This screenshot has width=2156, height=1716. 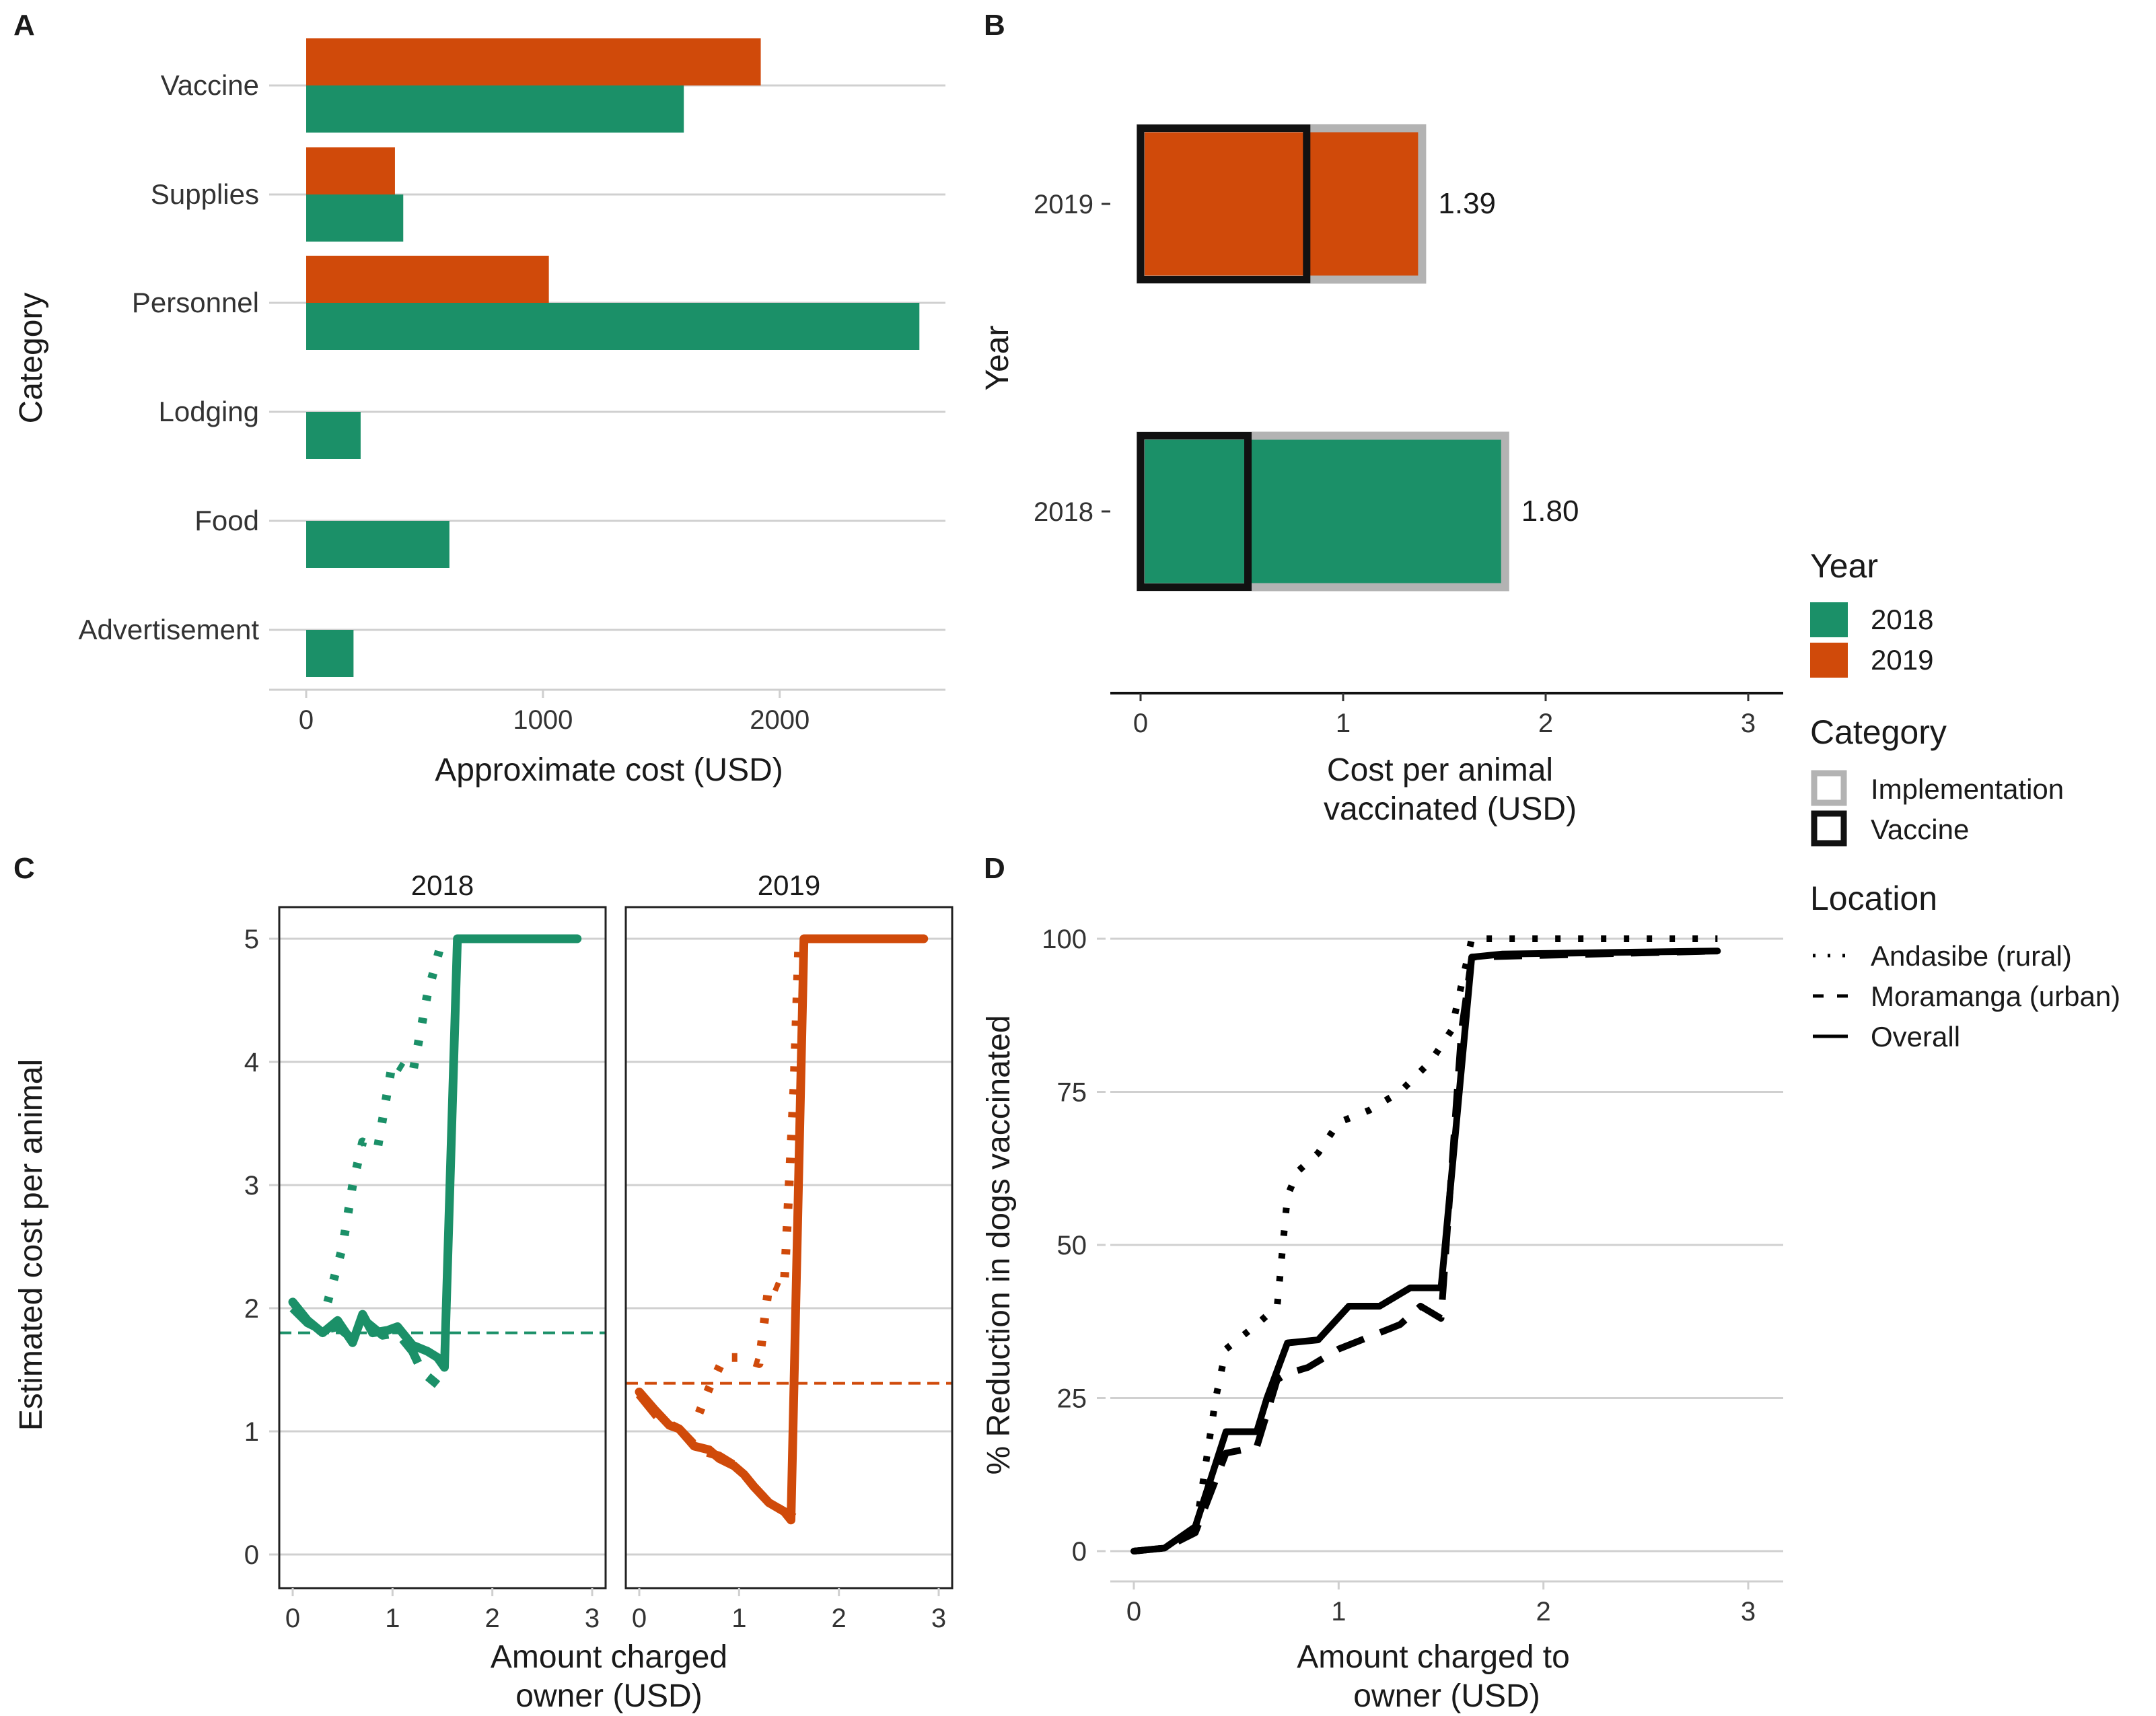 I want to click on panel-letter: C, so click(x=24, y=869).